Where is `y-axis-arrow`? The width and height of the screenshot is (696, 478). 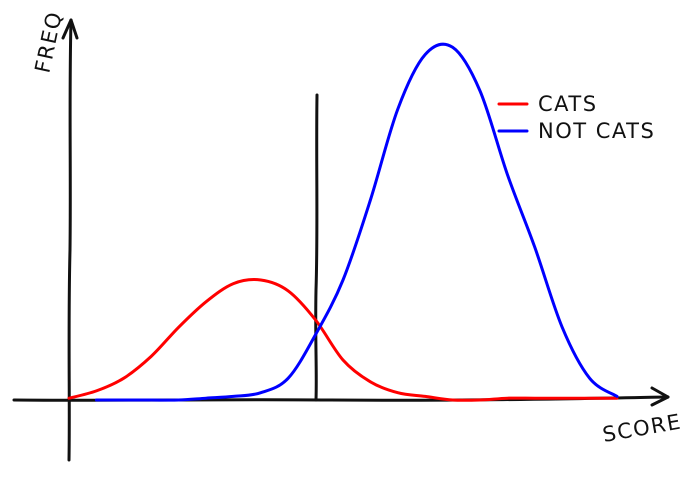
y-axis-arrow is located at coordinates (70, 29).